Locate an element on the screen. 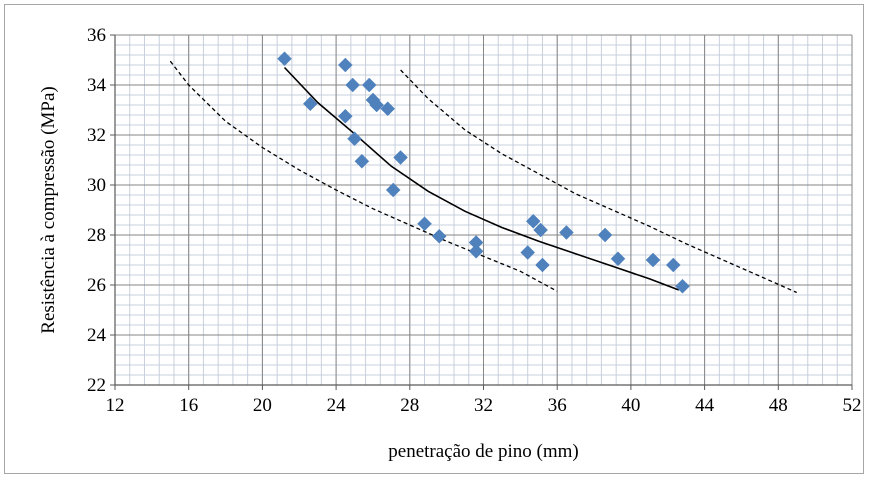  y-tick-label: 26 is located at coordinates (96, 285).